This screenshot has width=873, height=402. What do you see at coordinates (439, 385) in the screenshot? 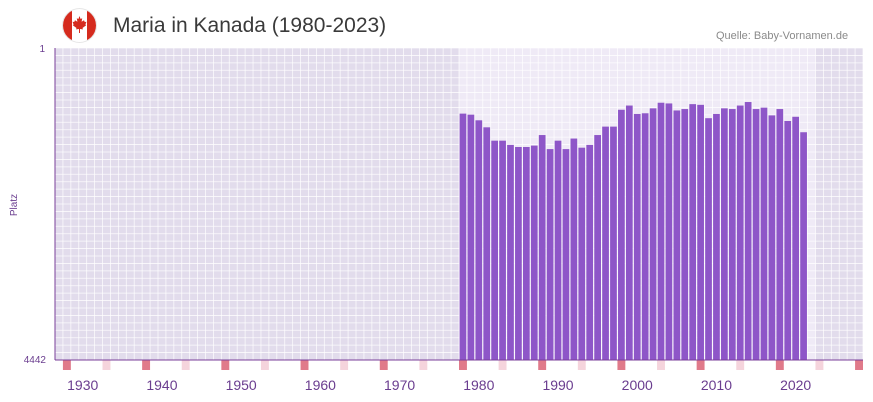
I see `x-tick-labels: 1930 1940 1950 1960 1970 1980 1990 2000 2010 2020` at bounding box center [439, 385].